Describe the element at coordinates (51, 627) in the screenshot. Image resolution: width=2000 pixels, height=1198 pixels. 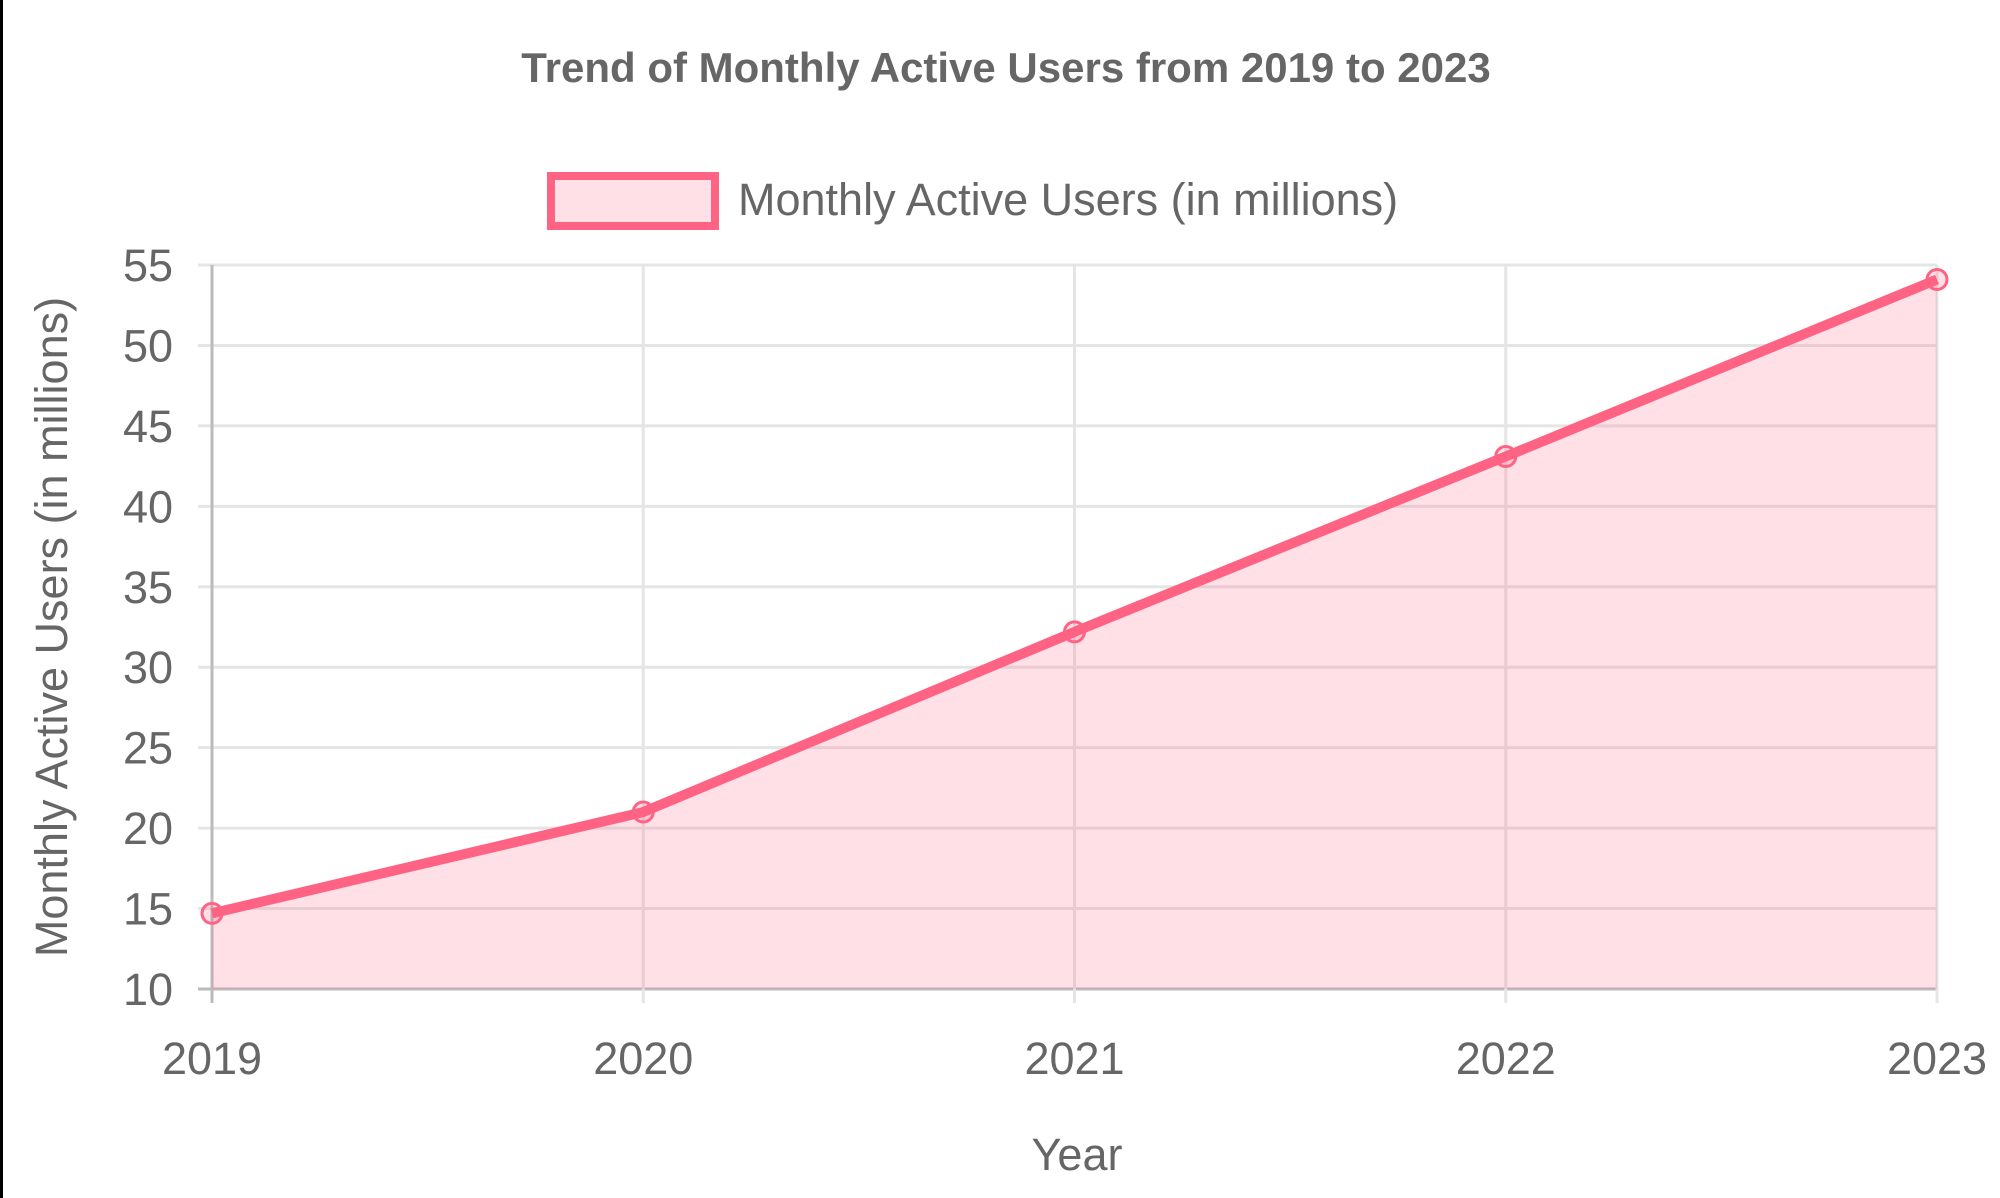
I see `y-axis-title: Monthly Active Users (in millions)` at that location.